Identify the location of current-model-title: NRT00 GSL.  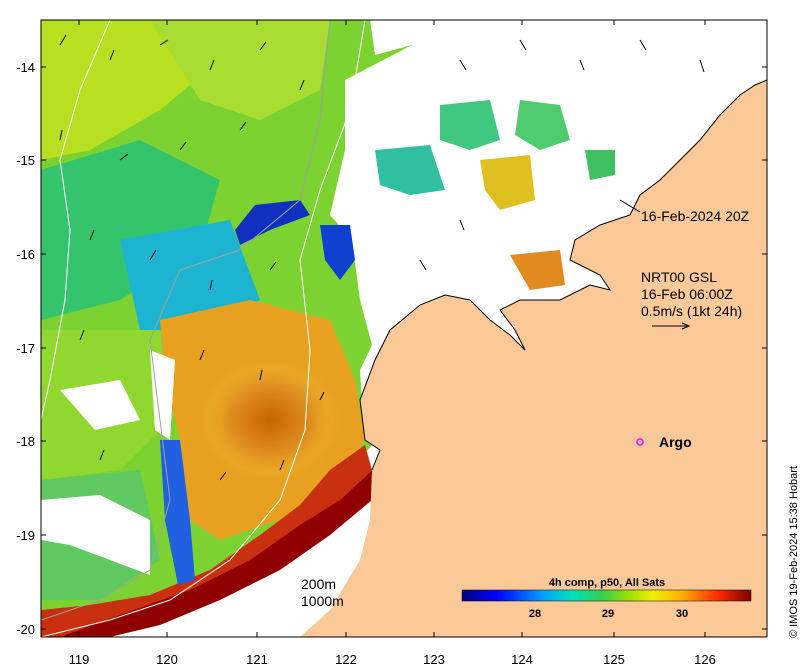
(679, 277).